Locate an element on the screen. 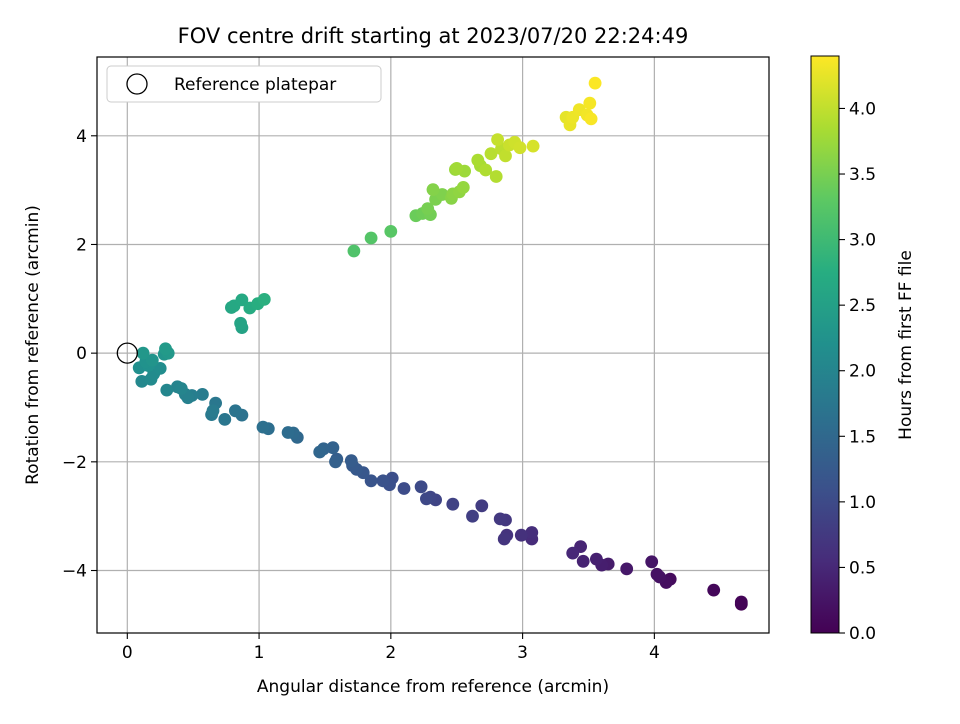  legend-entry-label: Reference platepar is located at coordinates (255, 85).